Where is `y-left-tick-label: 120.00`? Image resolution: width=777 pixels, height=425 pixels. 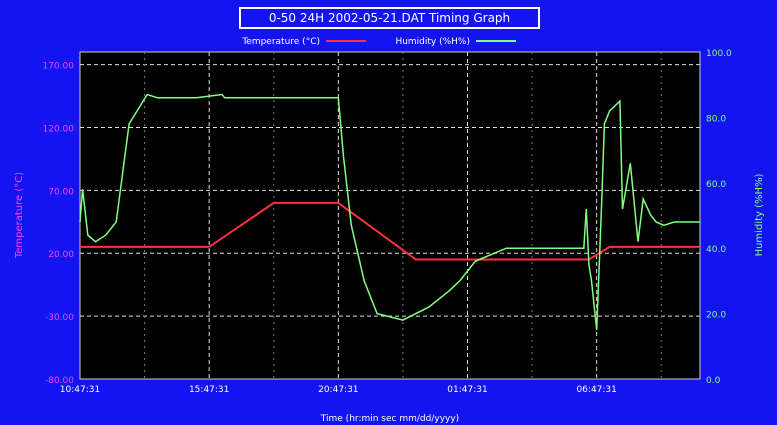
y-left-tick-label: 120.00 is located at coordinates (59, 129).